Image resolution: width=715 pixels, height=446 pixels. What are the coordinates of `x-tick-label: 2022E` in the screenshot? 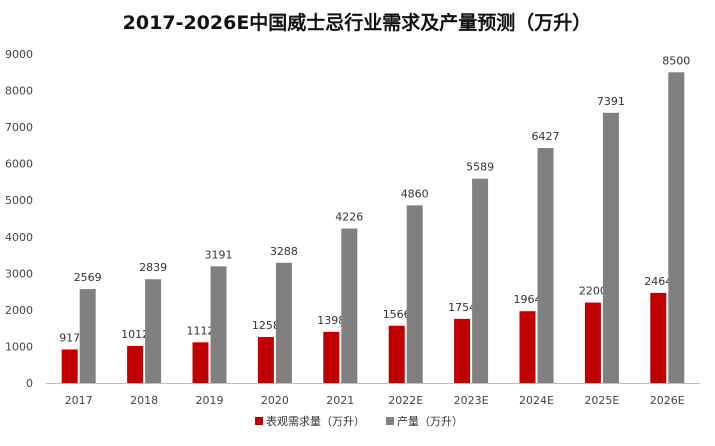 It's located at (405, 400).